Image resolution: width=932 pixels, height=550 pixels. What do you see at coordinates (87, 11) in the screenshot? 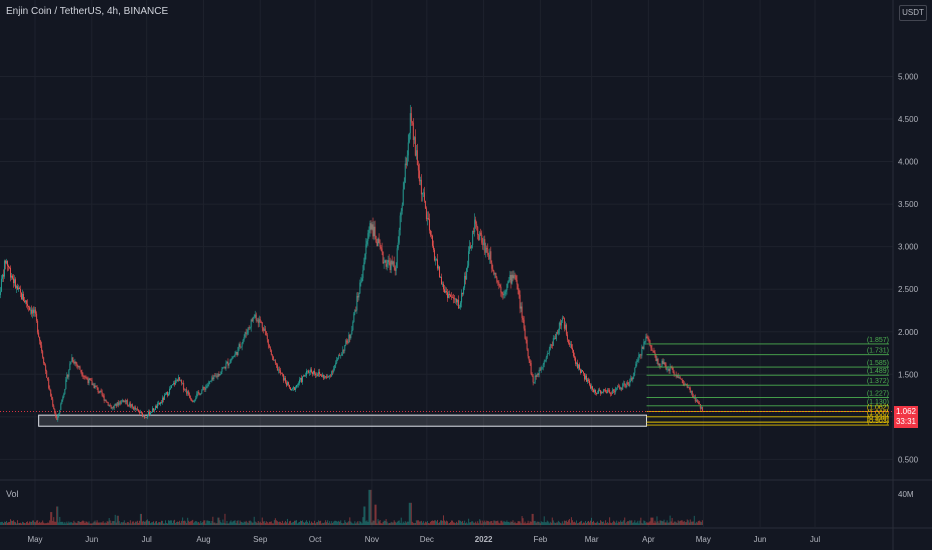
I see `symbol-title: Enjin Coin / TetherUS, 4h, BINANCE` at bounding box center [87, 11].